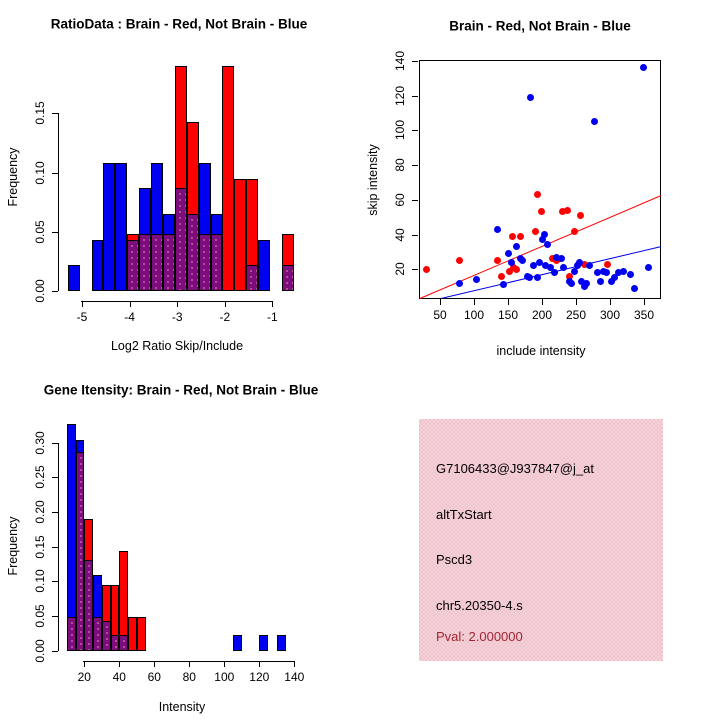 The image size is (720, 720). I want to click on x-tick-label: 80, so click(189, 676).